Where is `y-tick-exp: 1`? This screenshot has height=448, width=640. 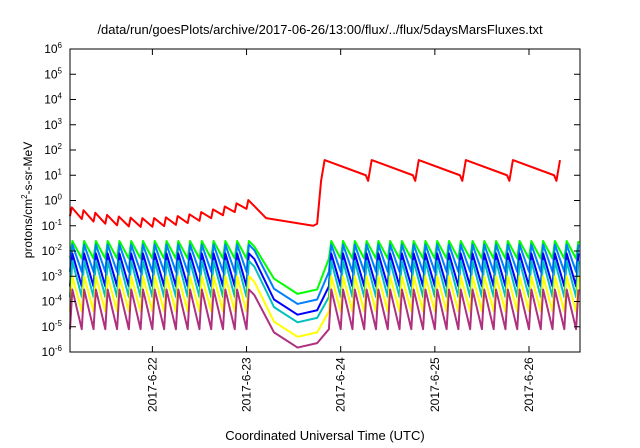
y-tick-exp: 1 is located at coordinates (60, 171).